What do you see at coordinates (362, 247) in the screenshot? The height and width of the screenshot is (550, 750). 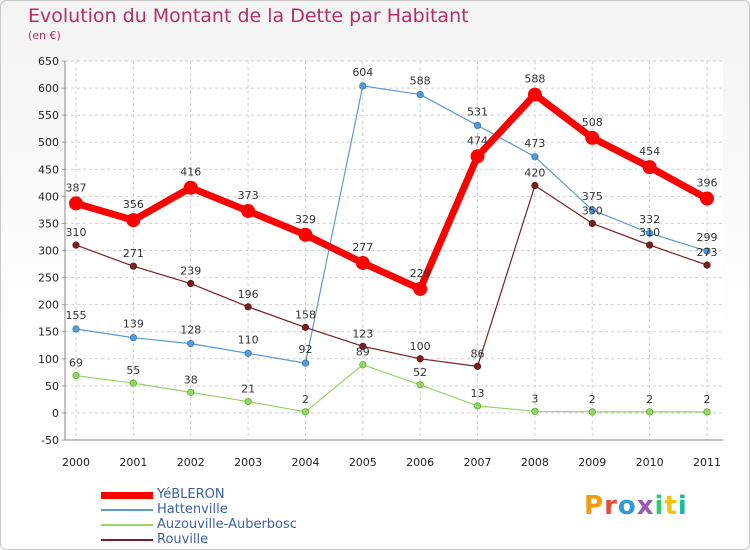 I see `data-label: 277` at bounding box center [362, 247].